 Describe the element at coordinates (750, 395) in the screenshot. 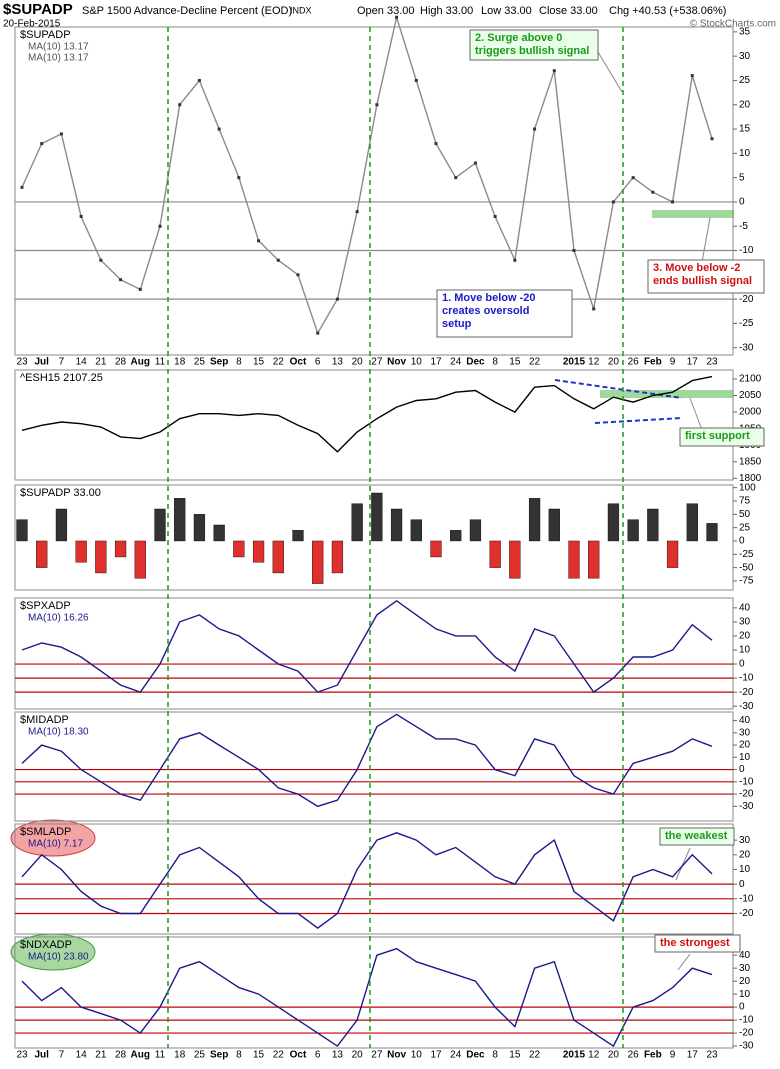

I see `y-tick-label: 2050` at that location.